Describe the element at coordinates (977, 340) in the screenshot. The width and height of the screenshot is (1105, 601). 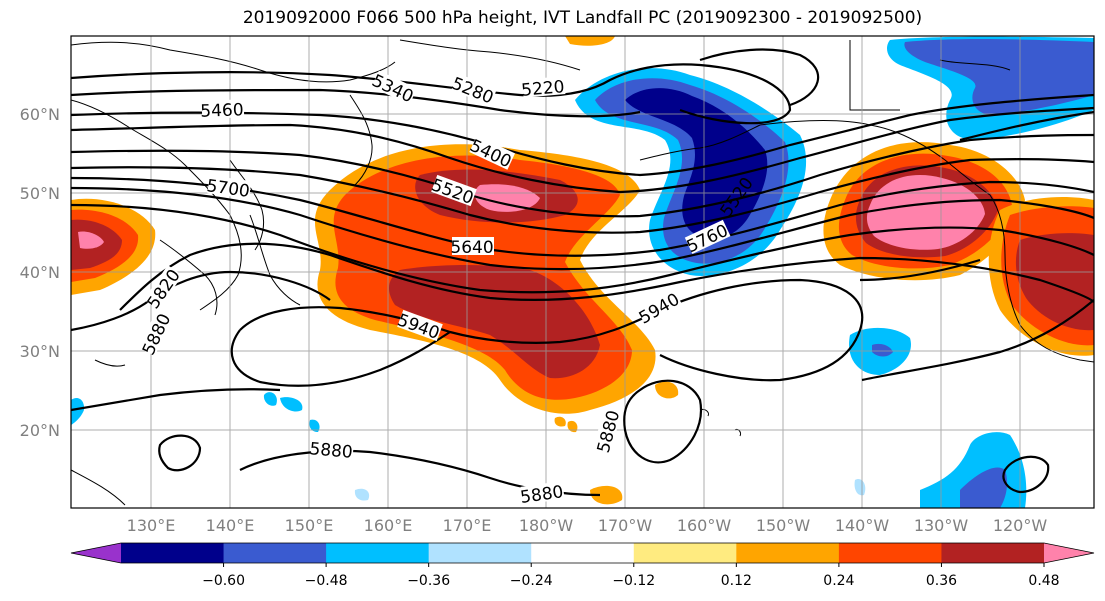
I see `contour-5880-right` at that location.